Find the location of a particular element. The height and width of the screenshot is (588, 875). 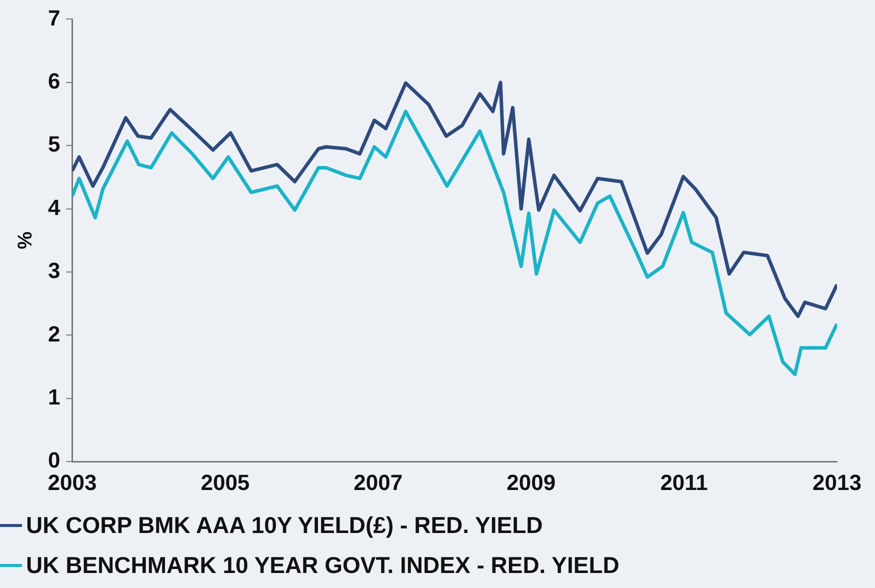

y-tick-label: 6 is located at coordinates (54, 81).